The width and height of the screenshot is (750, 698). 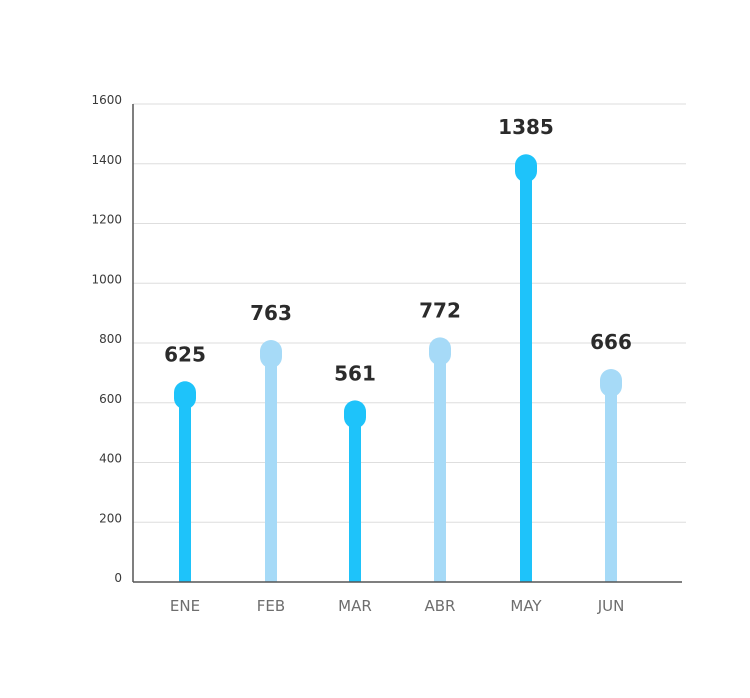 I want to click on y-axis-ticks: 0 200 400 600 800 1000 1200 1400 1600, so click(x=106, y=339).